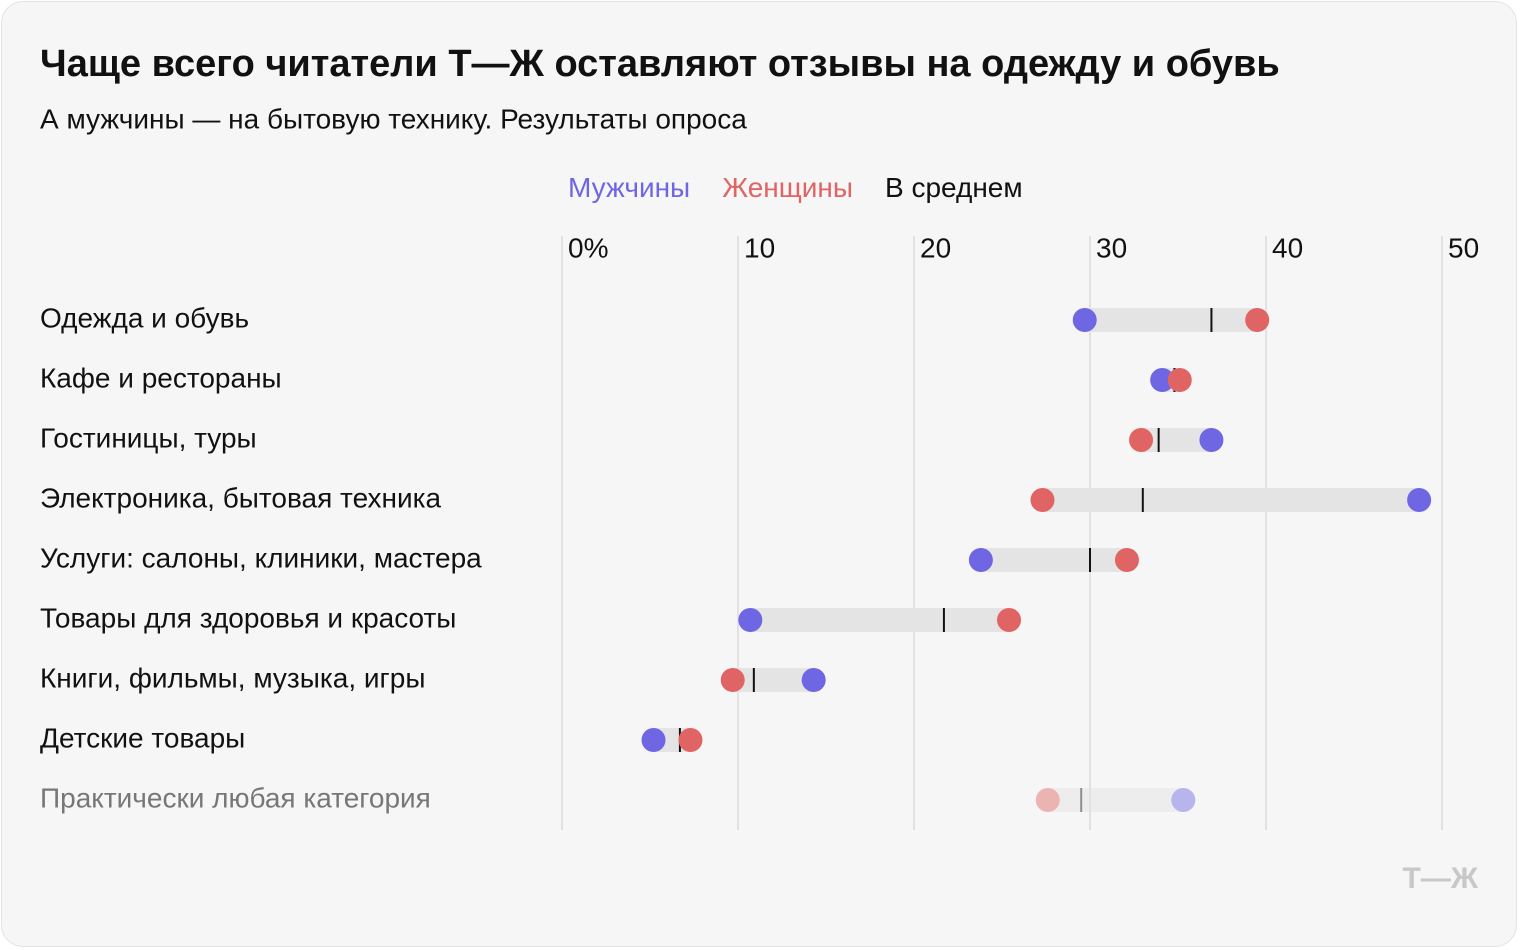 Image resolution: width=1520 pixels, height=950 pixels. What do you see at coordinates (787, 187) in the screenshot?
I see `legend-entry: Женщины` at bounding box center [787, 187].